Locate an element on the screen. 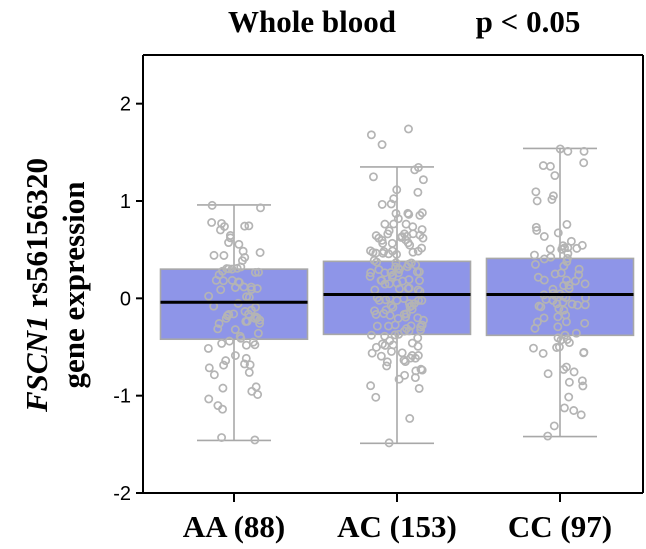  y-tick-label: -2 is located at coordinates (122, 494).